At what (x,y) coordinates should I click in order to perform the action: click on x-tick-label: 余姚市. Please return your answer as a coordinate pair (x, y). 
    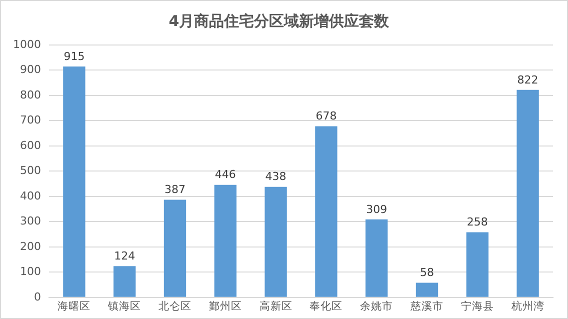
    Looking at the image, I should click on (377, 305).